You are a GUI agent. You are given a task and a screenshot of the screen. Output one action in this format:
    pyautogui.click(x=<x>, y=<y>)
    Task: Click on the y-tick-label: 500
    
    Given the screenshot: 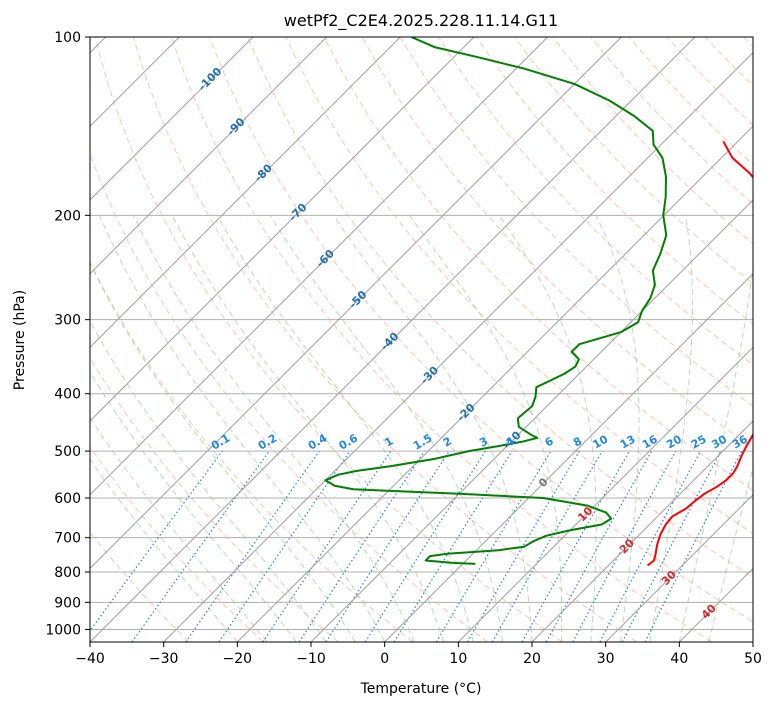 What is the action you would take?
    pyautogui.click(x=67, y=452)
    